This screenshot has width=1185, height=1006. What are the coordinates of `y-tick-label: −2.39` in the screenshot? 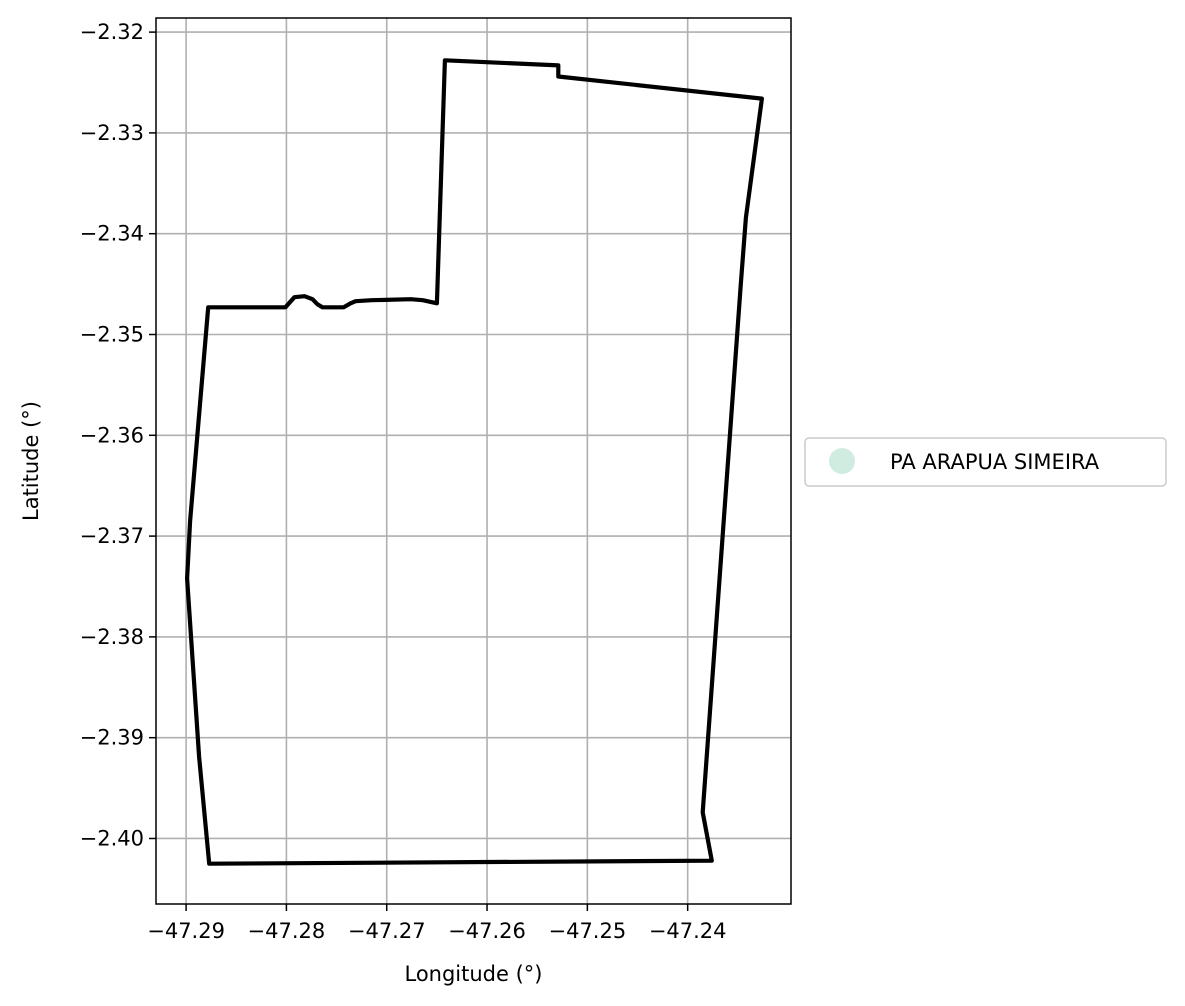 It's located at (112, 738).